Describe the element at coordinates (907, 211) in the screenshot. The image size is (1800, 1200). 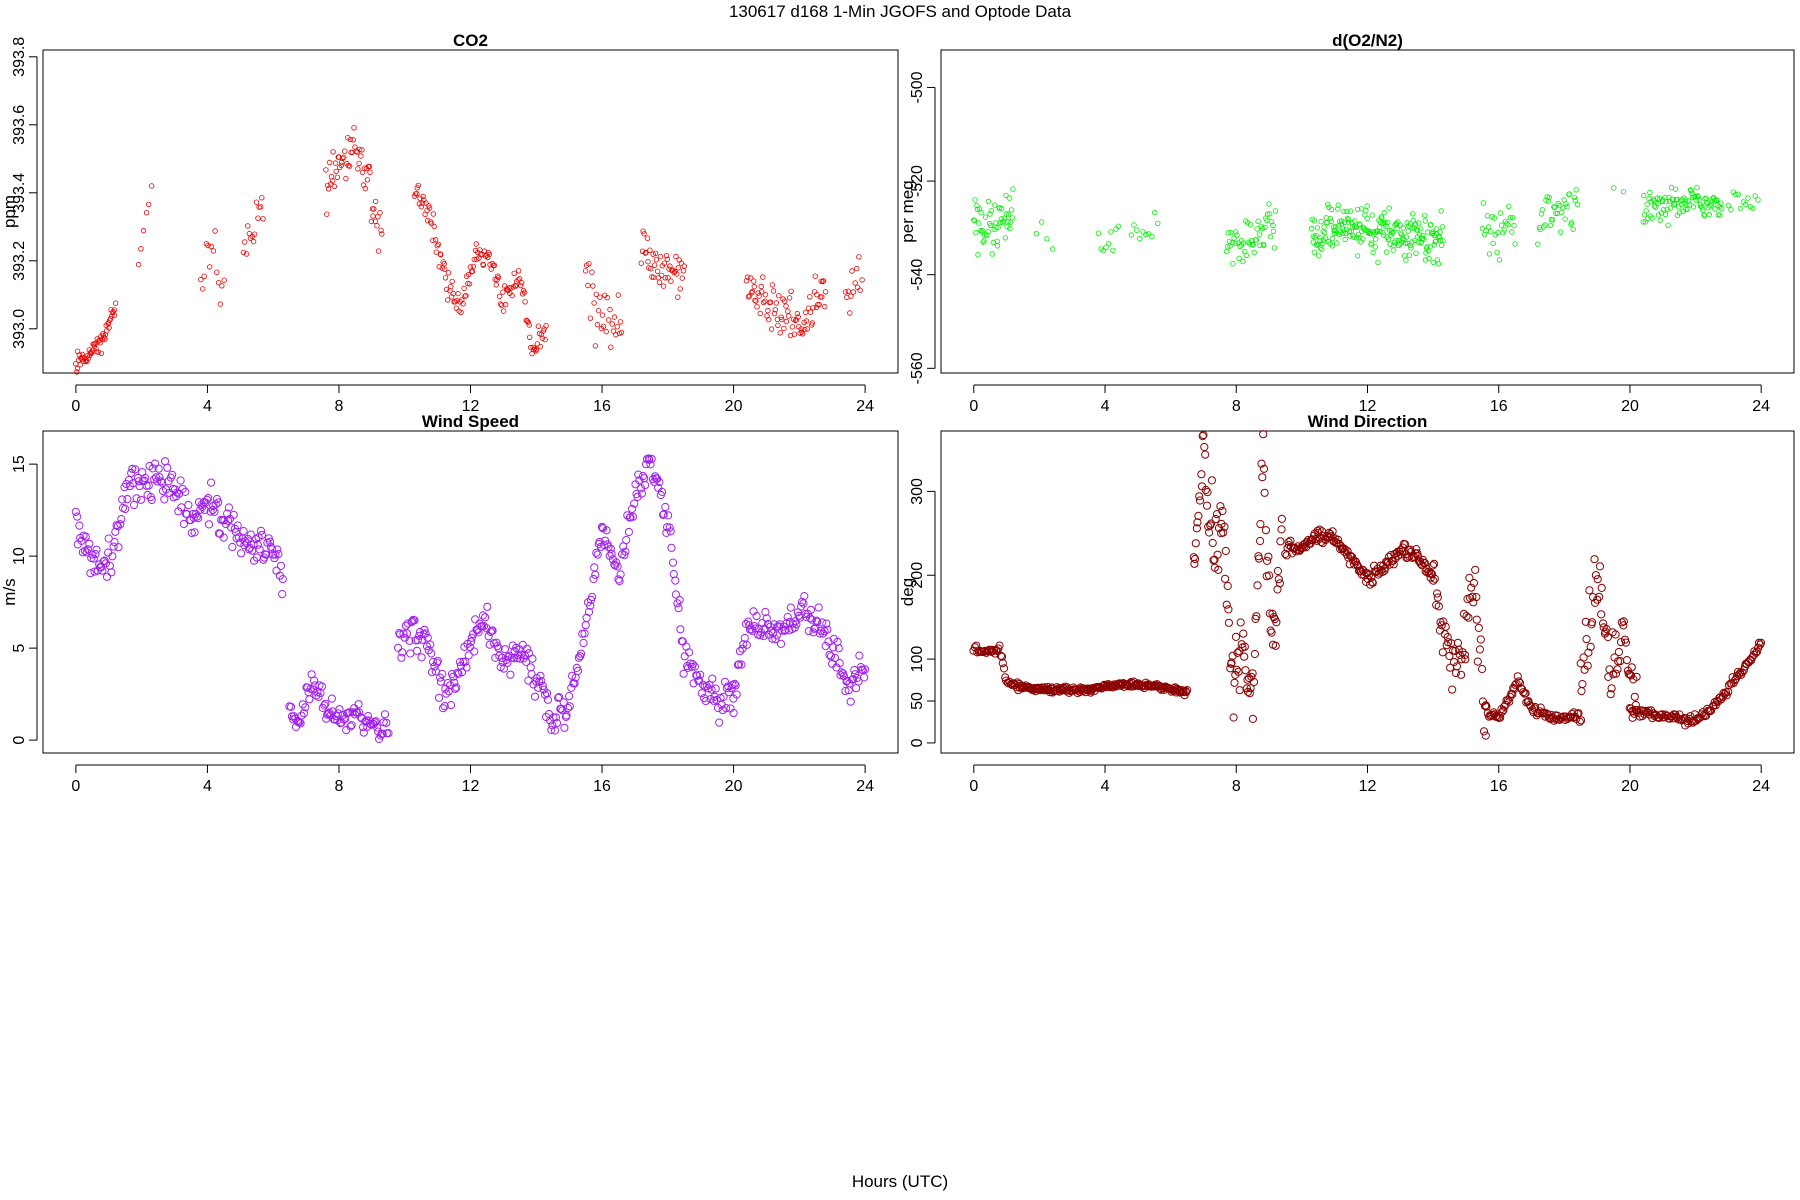
I see `y-axis-label: per meg` at that location.